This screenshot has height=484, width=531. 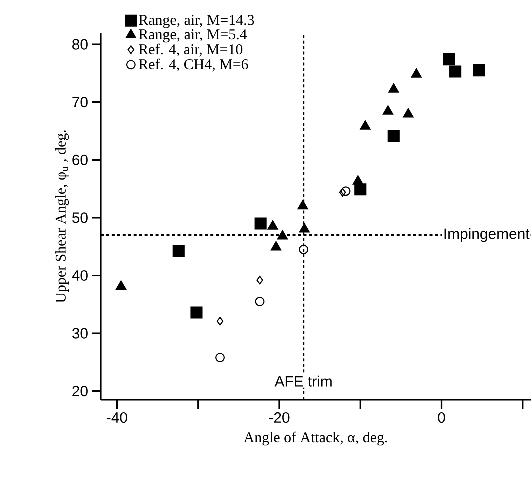 I want to click on x-tick-label: -20, so click(x=279, y=418).